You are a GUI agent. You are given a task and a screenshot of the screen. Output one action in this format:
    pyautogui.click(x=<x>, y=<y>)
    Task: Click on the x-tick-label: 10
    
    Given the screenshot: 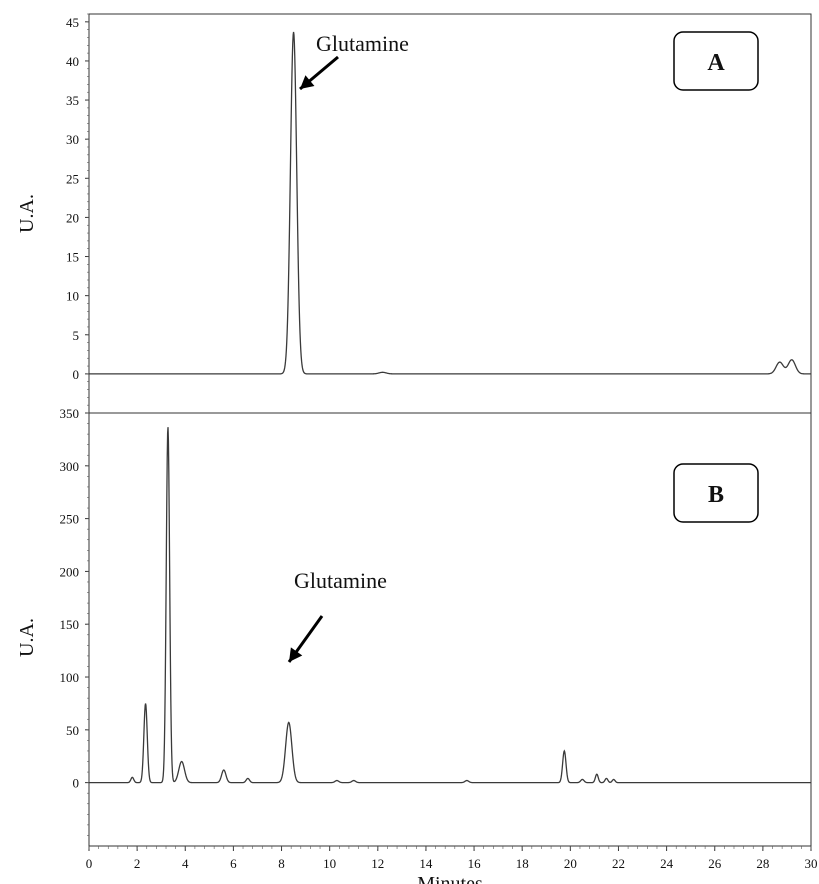 What is the action you would take?
    pyautogui.click(x=329, y=863)
    